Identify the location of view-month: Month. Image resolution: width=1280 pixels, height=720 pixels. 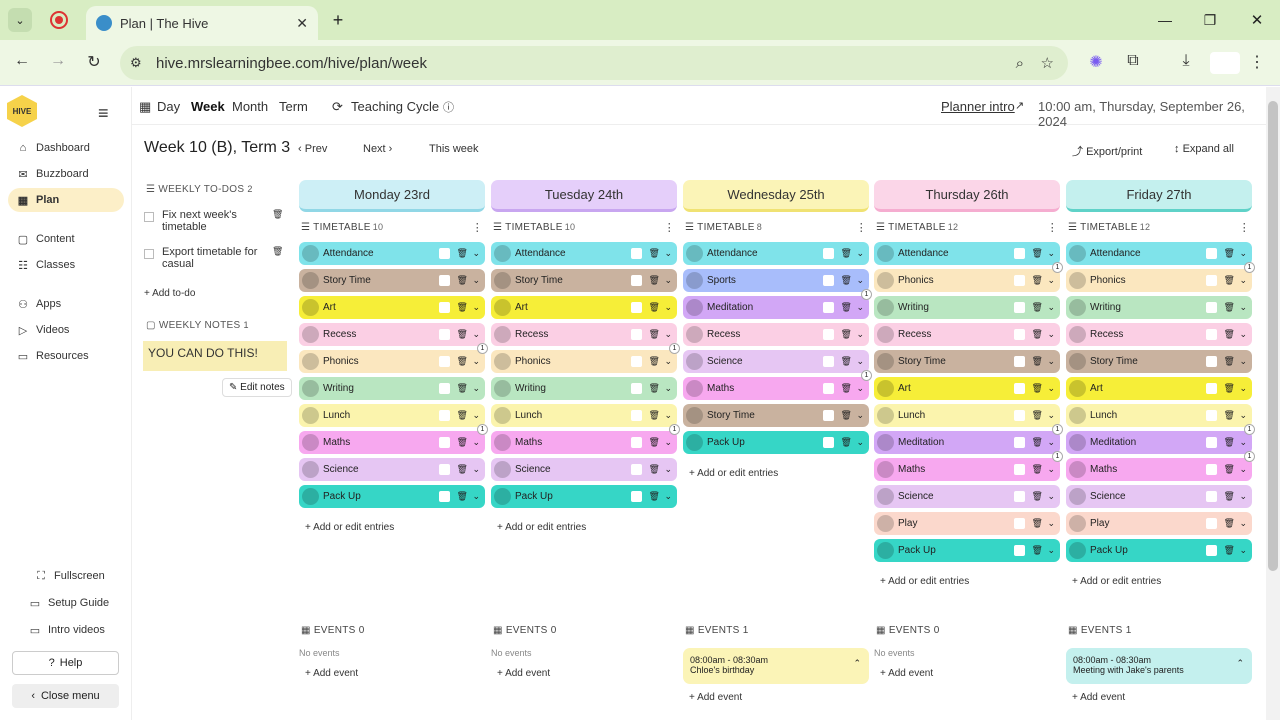
(250, 106).